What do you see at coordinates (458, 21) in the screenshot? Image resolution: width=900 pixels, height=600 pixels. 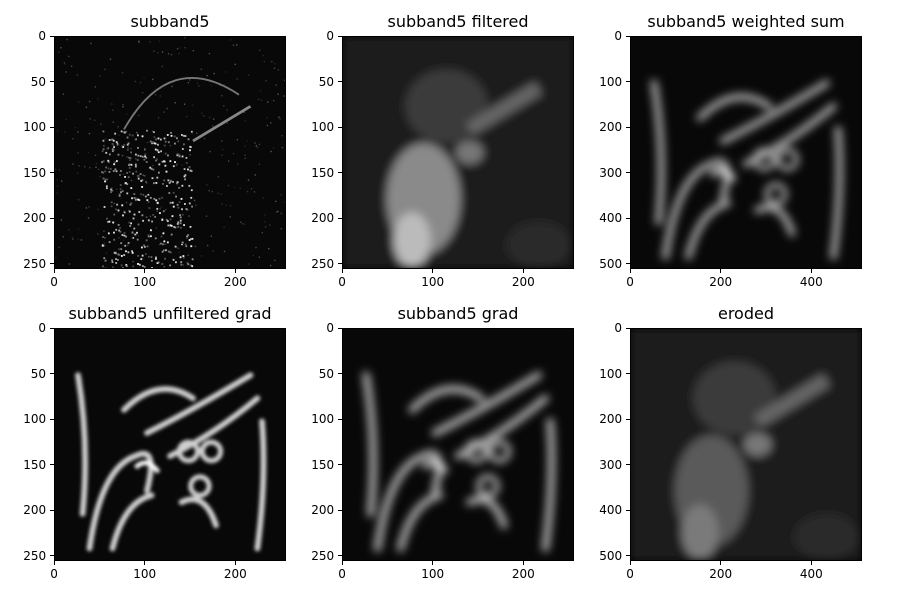 I see `subplot-title: subband5 filtered` at bounding box center [458, 21].